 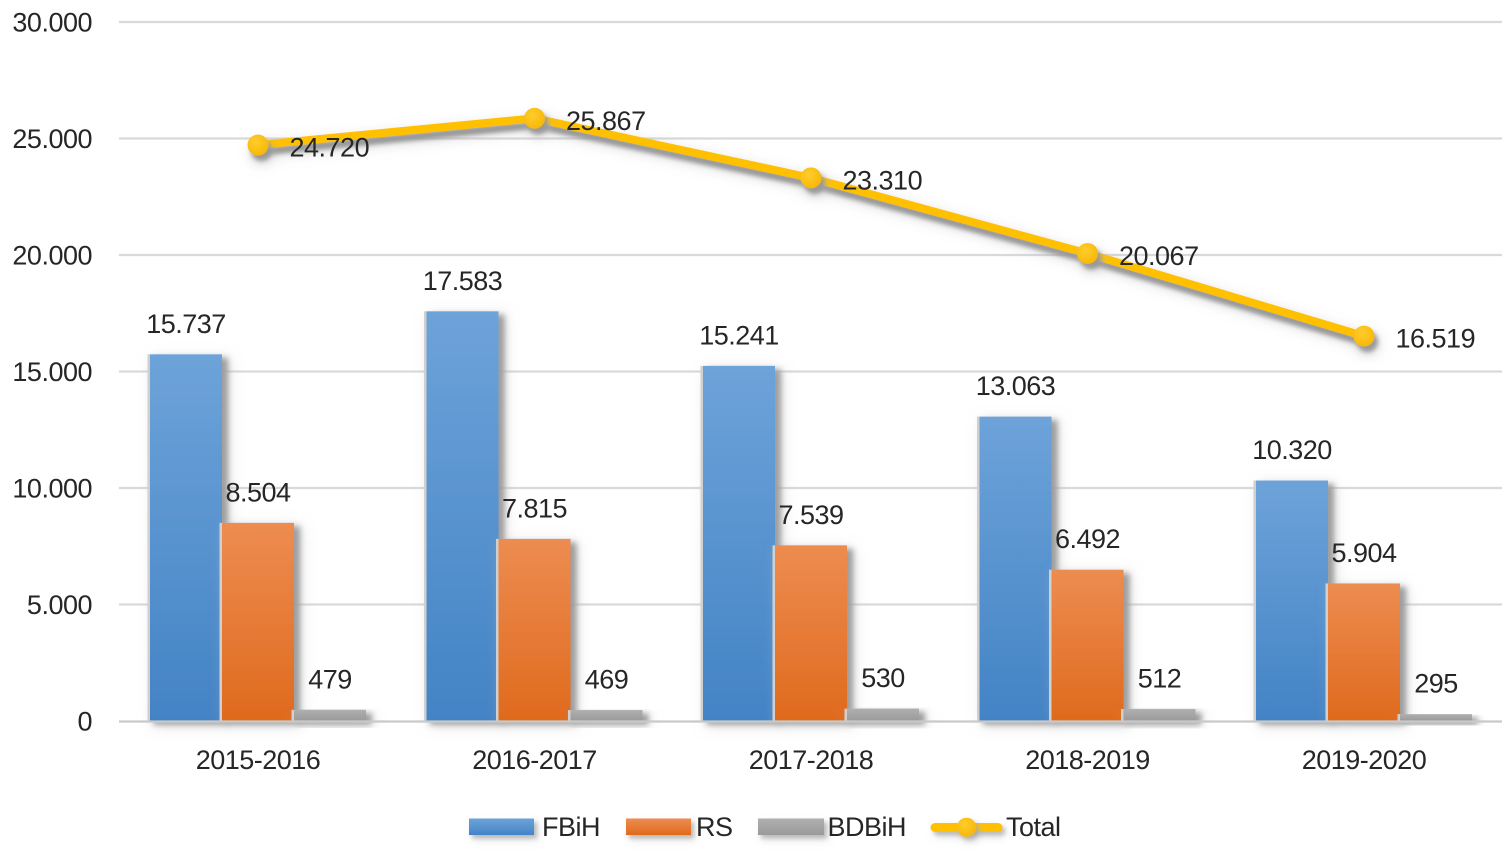 What do you see at coordinates (52, 372) in the screenshot?
I see `svg-text: 15.000` at bounding box center [52, 372].